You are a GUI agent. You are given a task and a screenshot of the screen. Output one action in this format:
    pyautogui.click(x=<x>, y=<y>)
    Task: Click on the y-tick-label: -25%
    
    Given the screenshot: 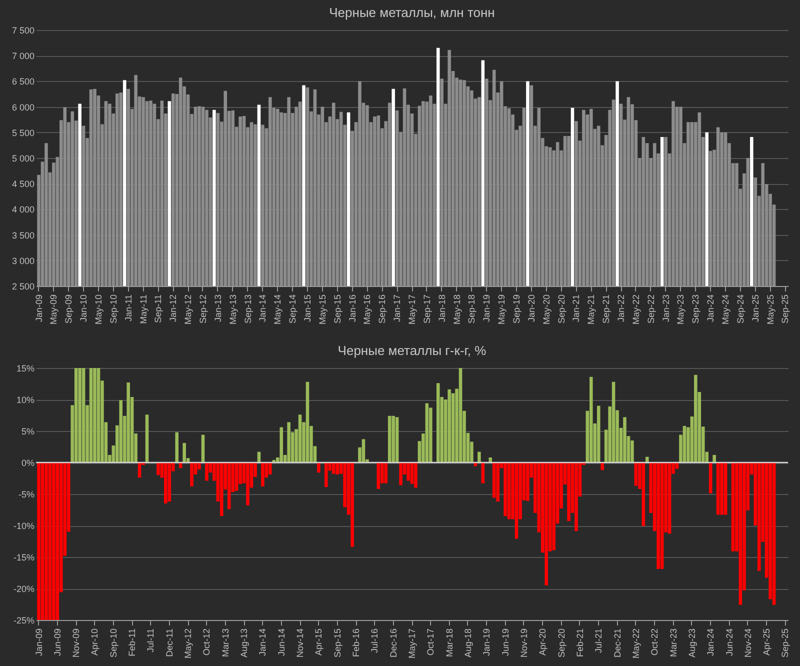 What is the action you would take?
    pyautogui.click(x=23, y=621)
    